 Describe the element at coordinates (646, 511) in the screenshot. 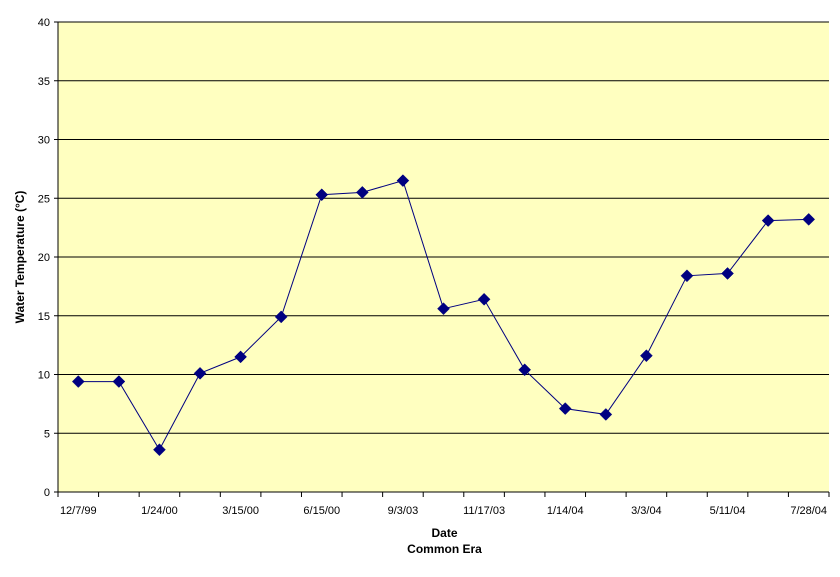

I see `x-tick-label: 3/3/04` at that location.